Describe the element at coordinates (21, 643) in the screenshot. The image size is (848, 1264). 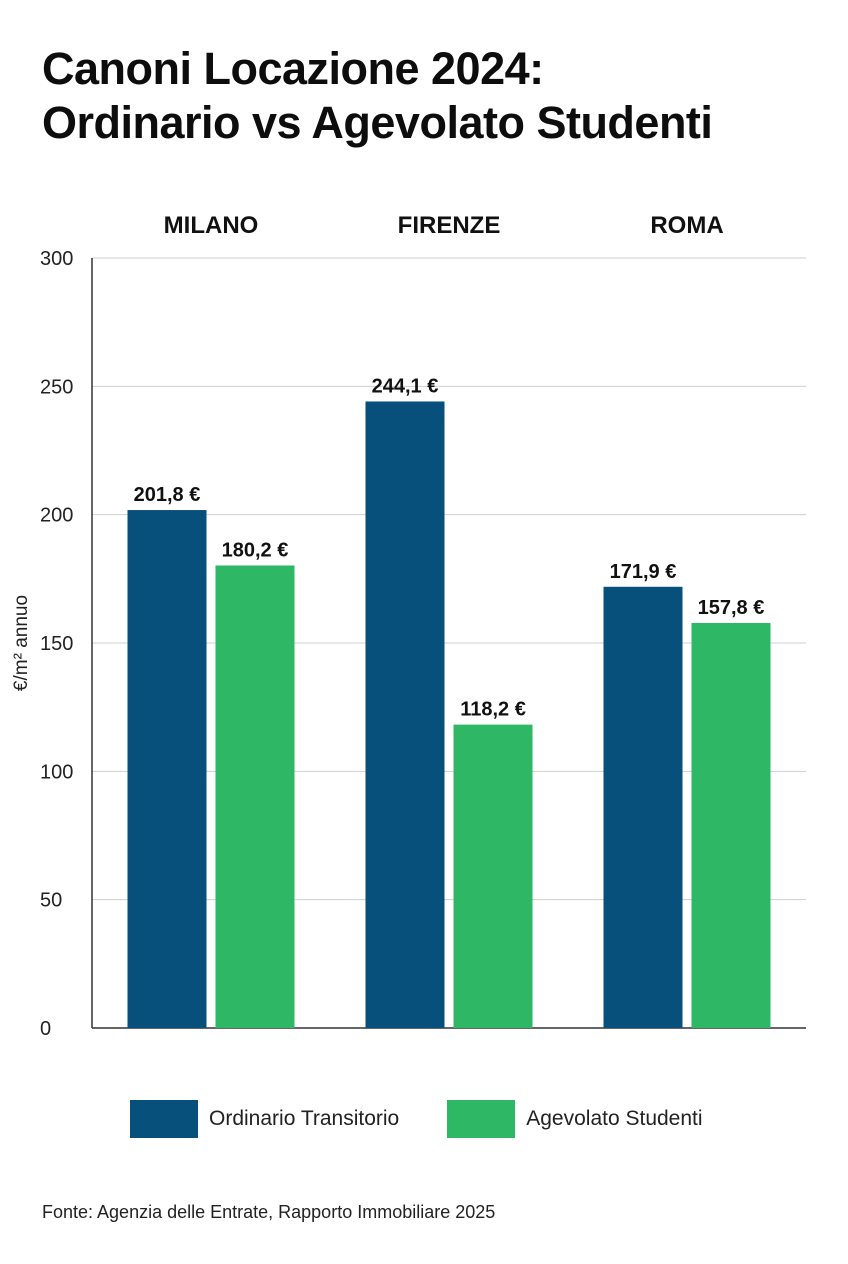
I see `y-axis-label: €/m² annuo` at that location.